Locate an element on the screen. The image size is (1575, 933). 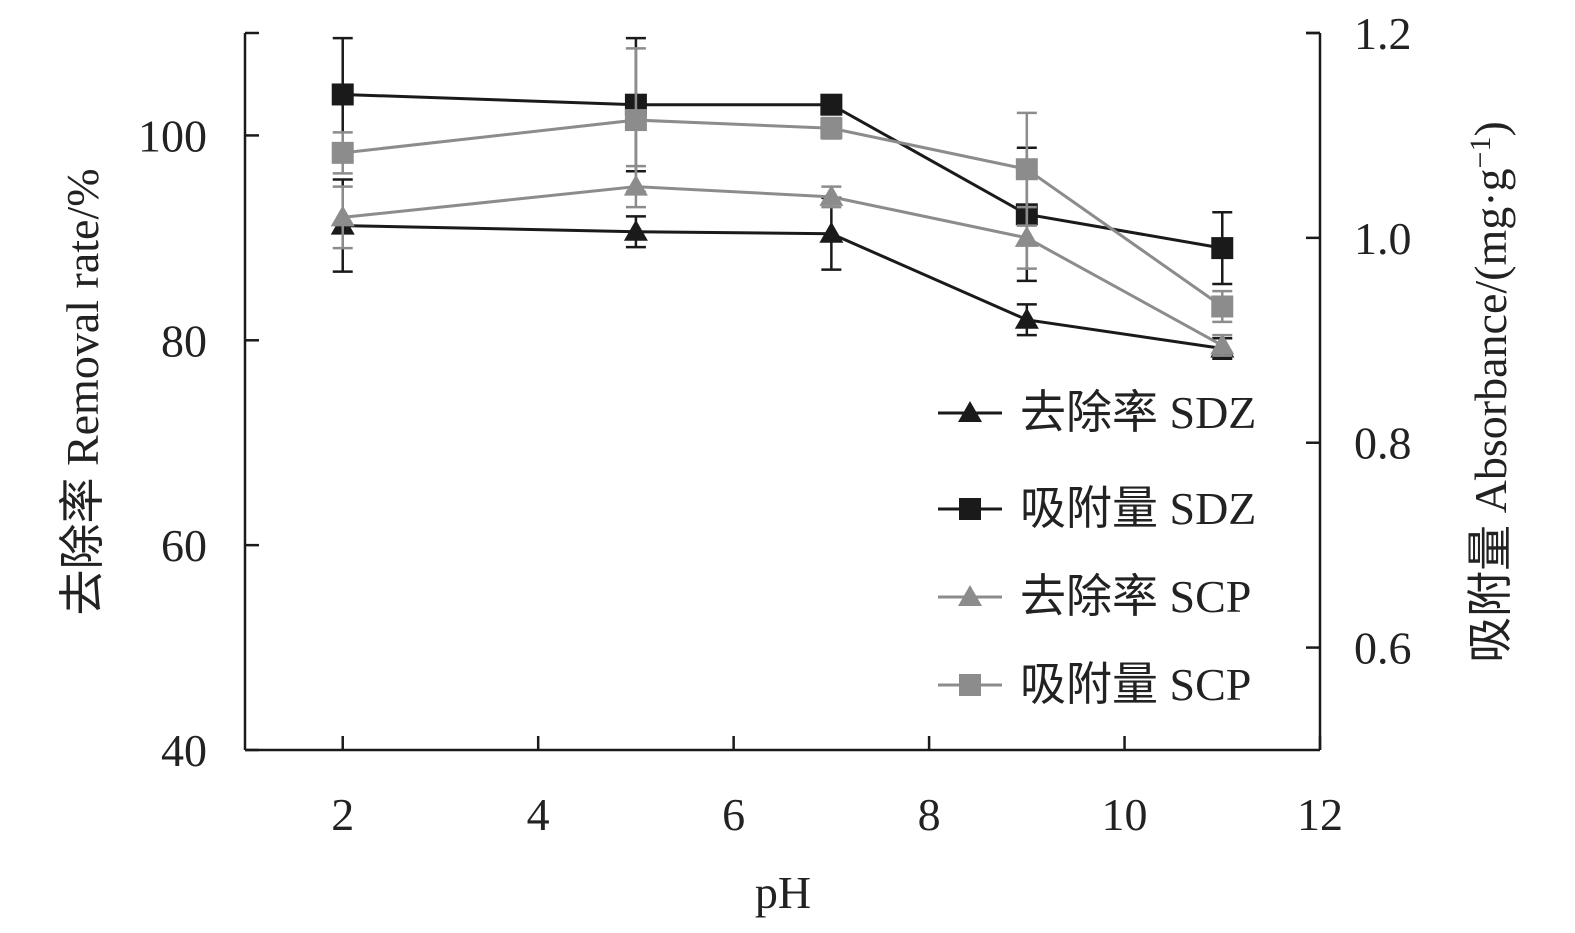
y-axis-right-title-close: ) is located at coordinates (1490, 128).